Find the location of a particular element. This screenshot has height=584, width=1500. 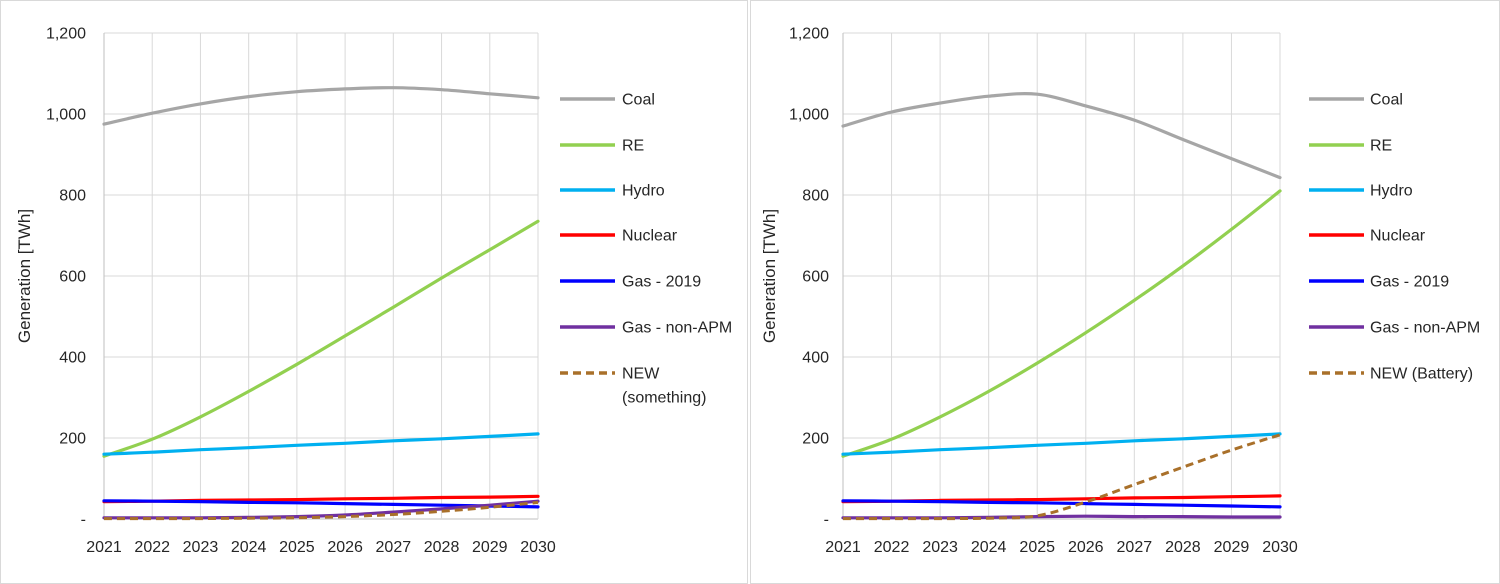

legend-label: NEW is located at coordinates (641, 374).